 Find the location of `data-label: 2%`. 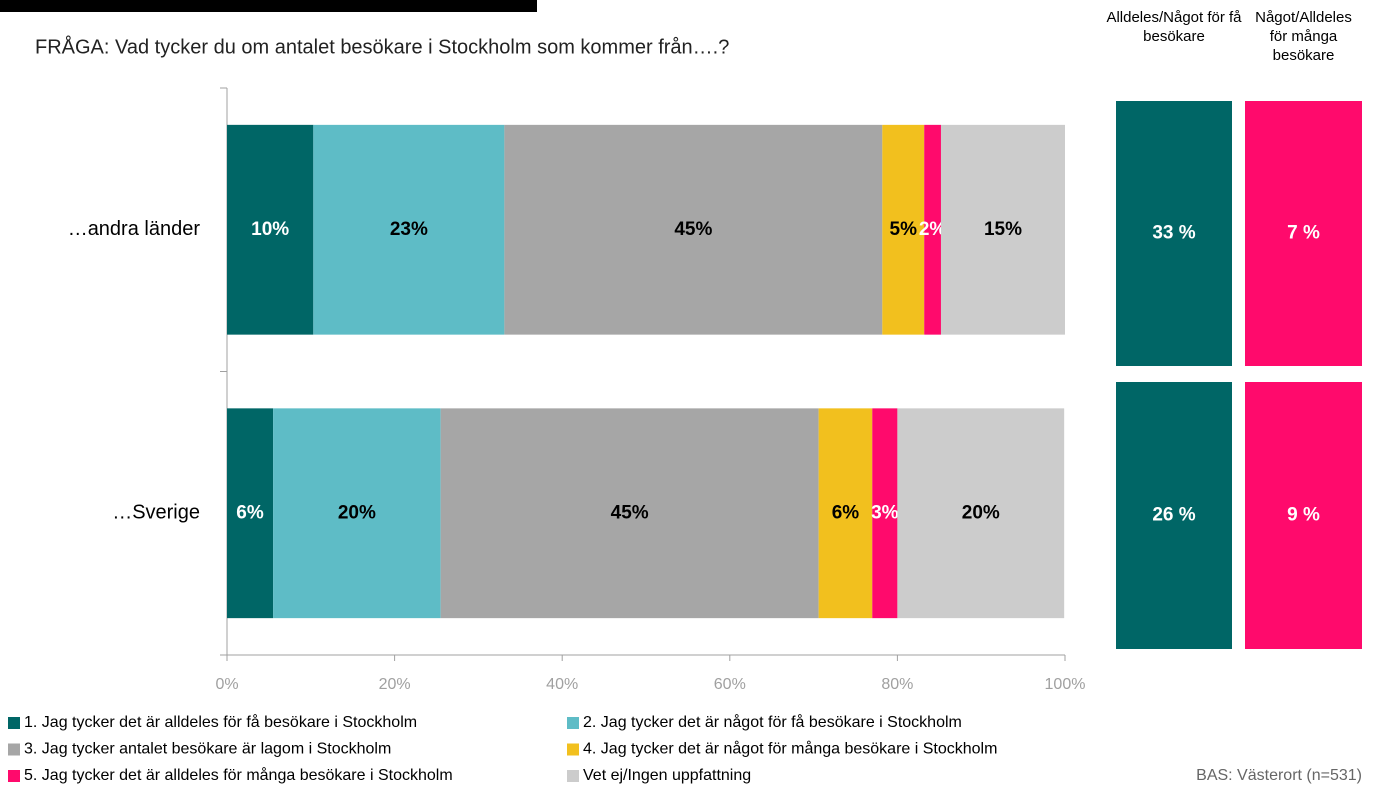

data-label: 2% is located at coordinates (933, 229).